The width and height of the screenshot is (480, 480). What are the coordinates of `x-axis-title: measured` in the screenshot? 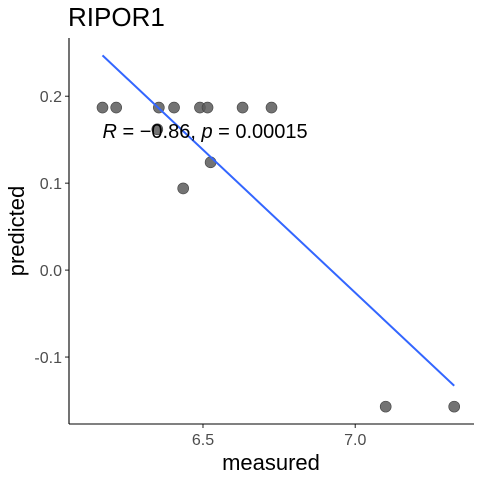 It's located at (271, 462).